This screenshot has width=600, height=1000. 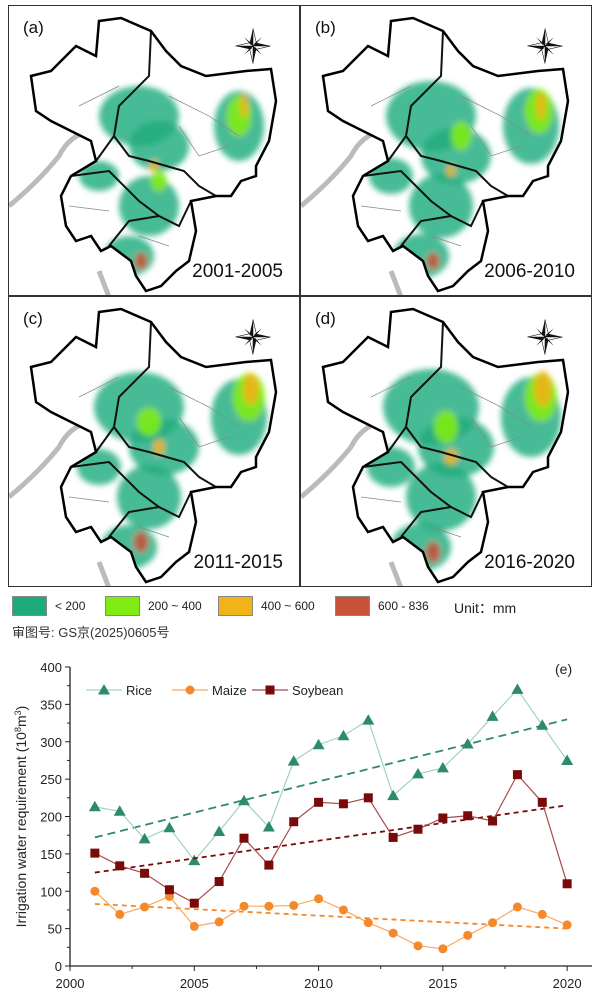 I want to click on panel-label: (c), so click(x=33, y=318).